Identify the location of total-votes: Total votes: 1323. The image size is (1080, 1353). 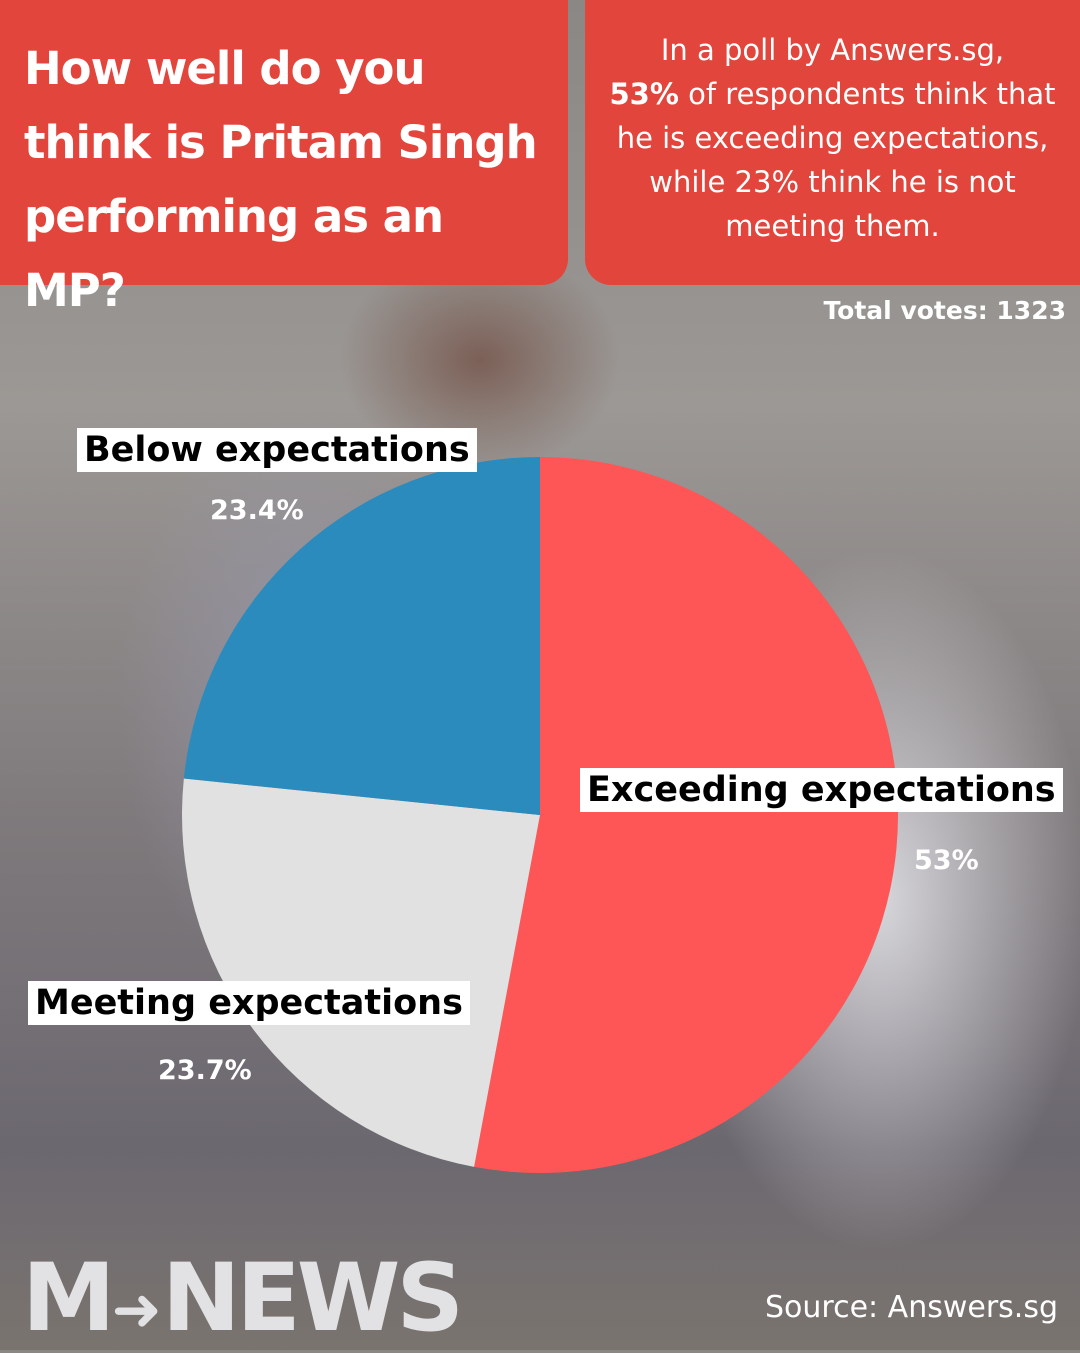
(944, 310).